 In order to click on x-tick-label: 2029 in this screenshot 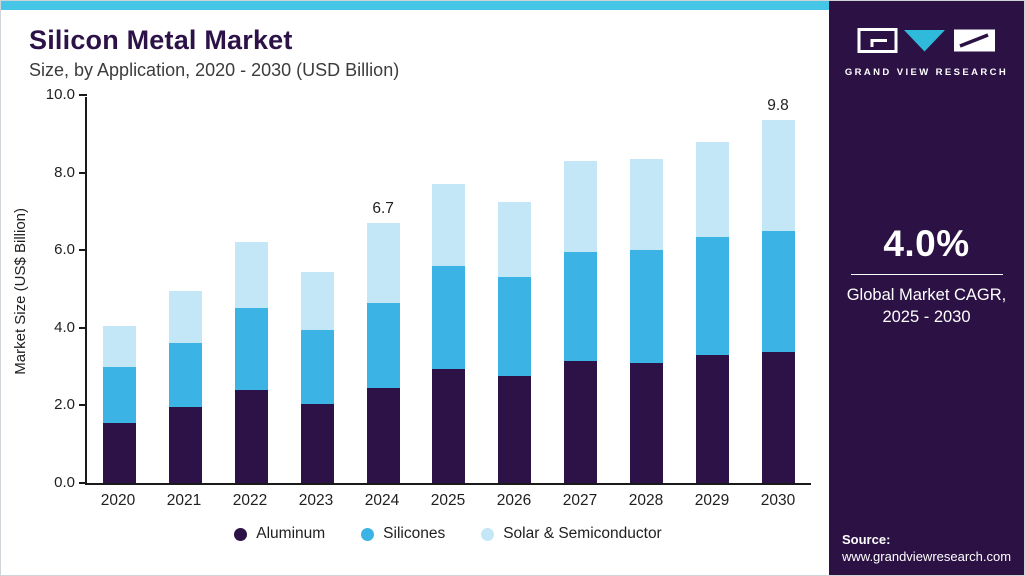, I will do `click(712, 500)`.